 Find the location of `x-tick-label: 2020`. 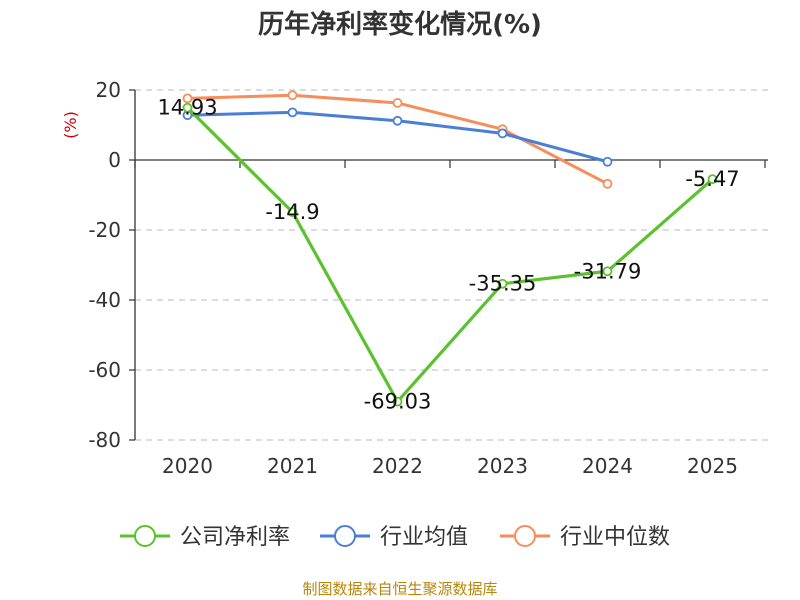

x-tick-label: 2020 is located at coordinates (187, 466).